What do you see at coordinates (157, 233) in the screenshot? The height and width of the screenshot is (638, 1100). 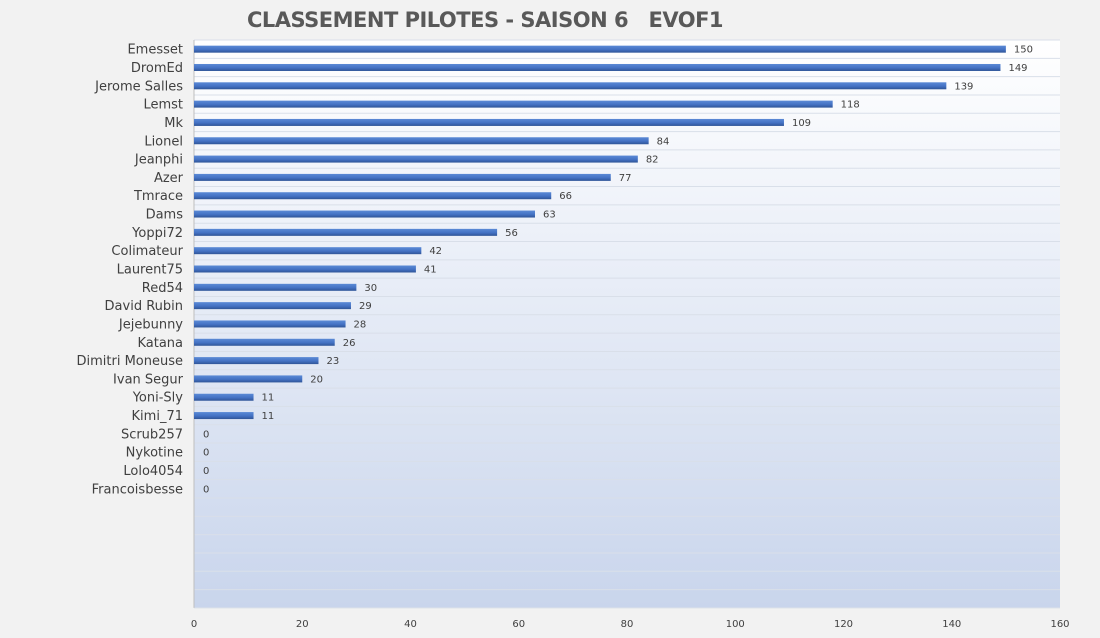 I see `category-label: Yoppi72` at bounding box center [157, 233].